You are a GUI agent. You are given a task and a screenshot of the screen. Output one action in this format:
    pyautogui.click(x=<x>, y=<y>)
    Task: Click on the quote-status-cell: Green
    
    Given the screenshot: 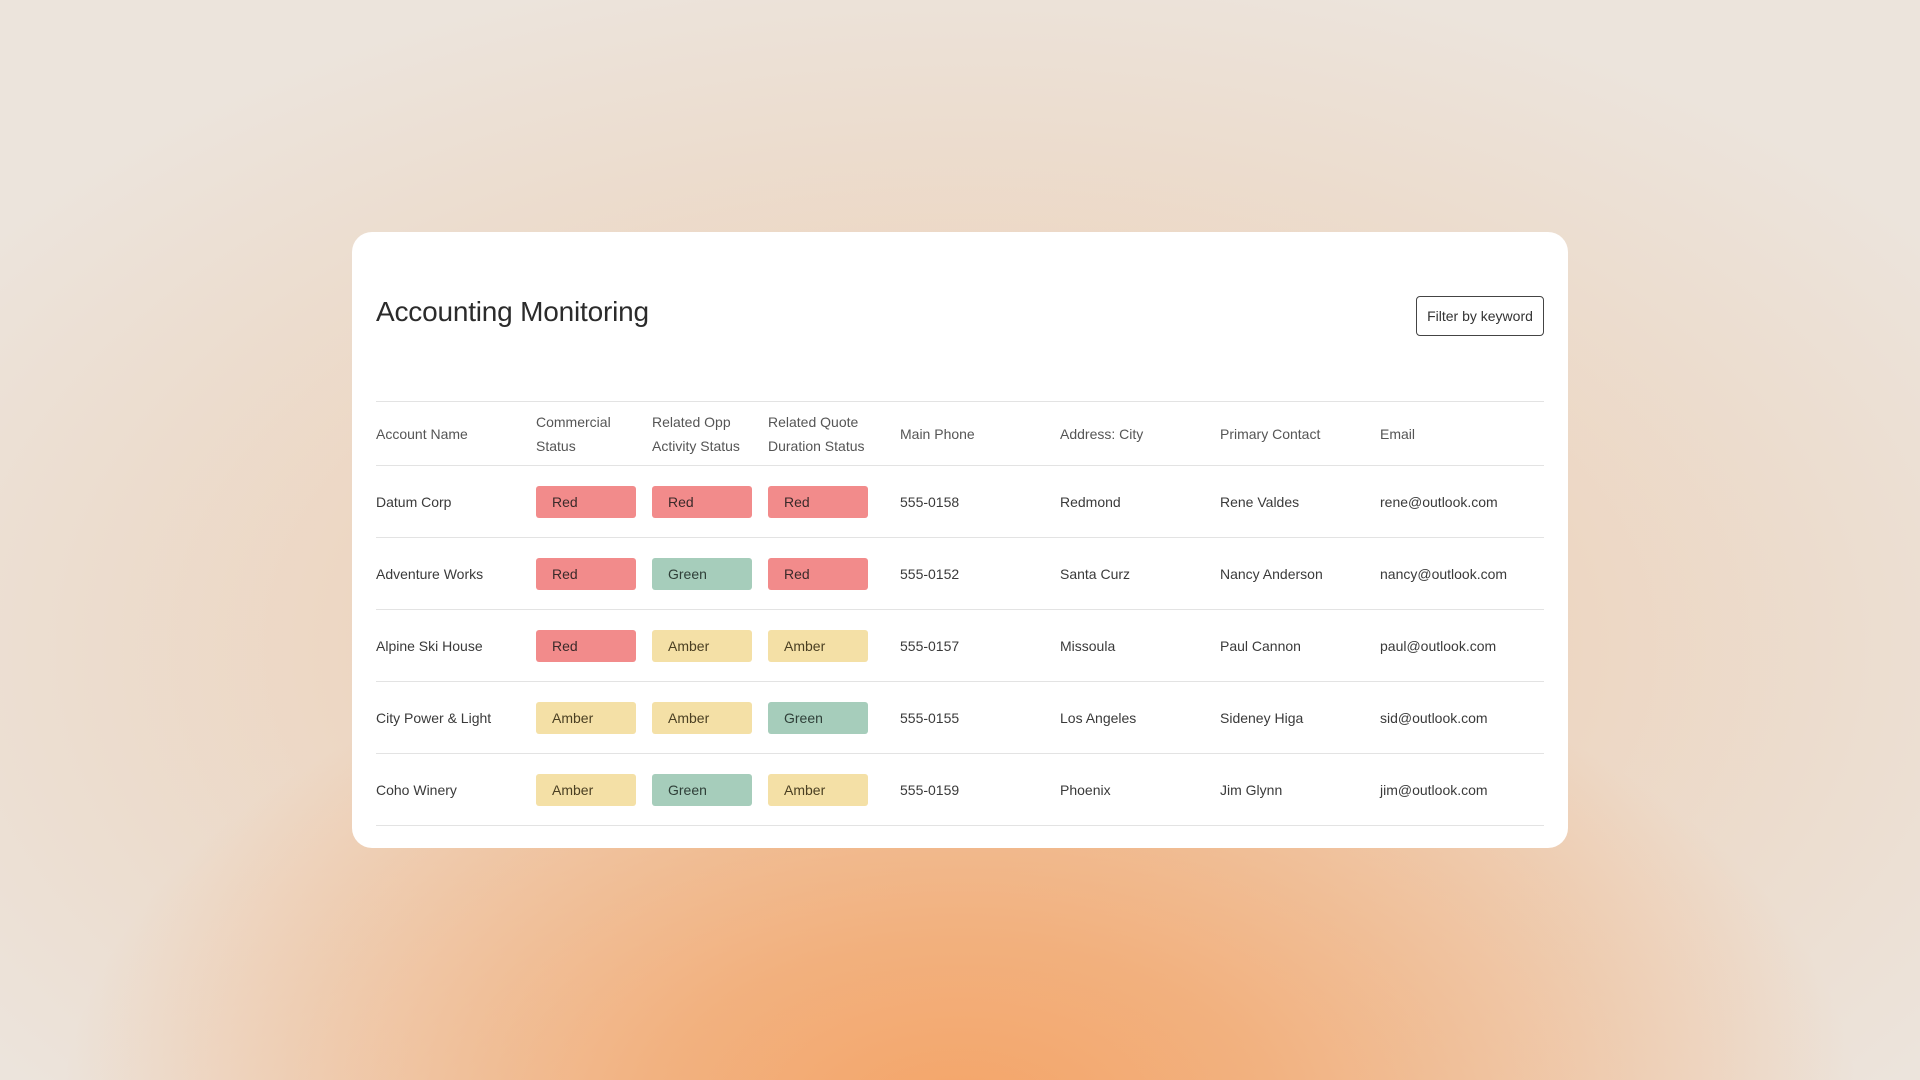 What is the action you would take?
    pyautogui.click(x=834, y=718)
    